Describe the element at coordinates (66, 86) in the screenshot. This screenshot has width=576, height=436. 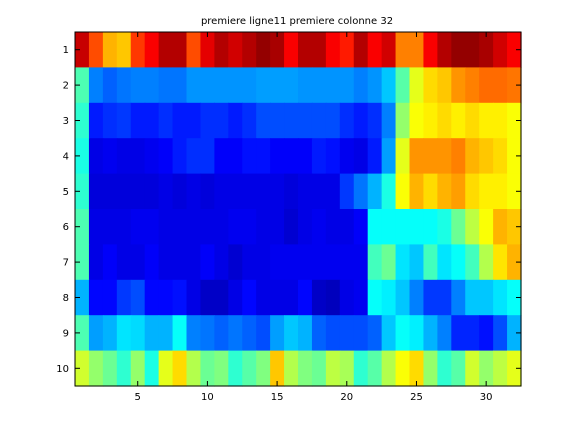
I see `y-tick-label: 2` at that location.